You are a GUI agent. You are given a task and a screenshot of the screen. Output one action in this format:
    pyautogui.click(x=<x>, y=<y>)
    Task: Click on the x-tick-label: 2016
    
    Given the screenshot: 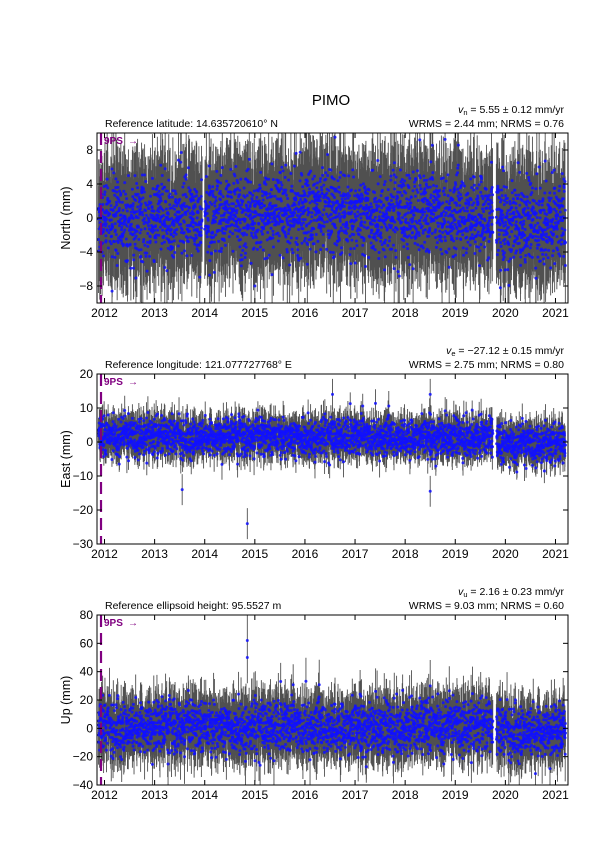 What is the action you would take?
    pyautogui.click(x=305, y=313)
    